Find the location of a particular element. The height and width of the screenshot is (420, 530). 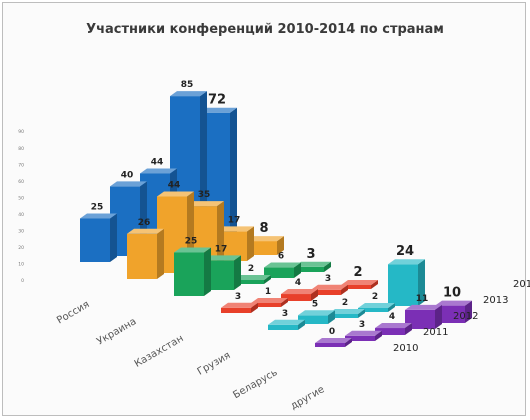

series-label: 2013 is located at coordinates (495, 300).